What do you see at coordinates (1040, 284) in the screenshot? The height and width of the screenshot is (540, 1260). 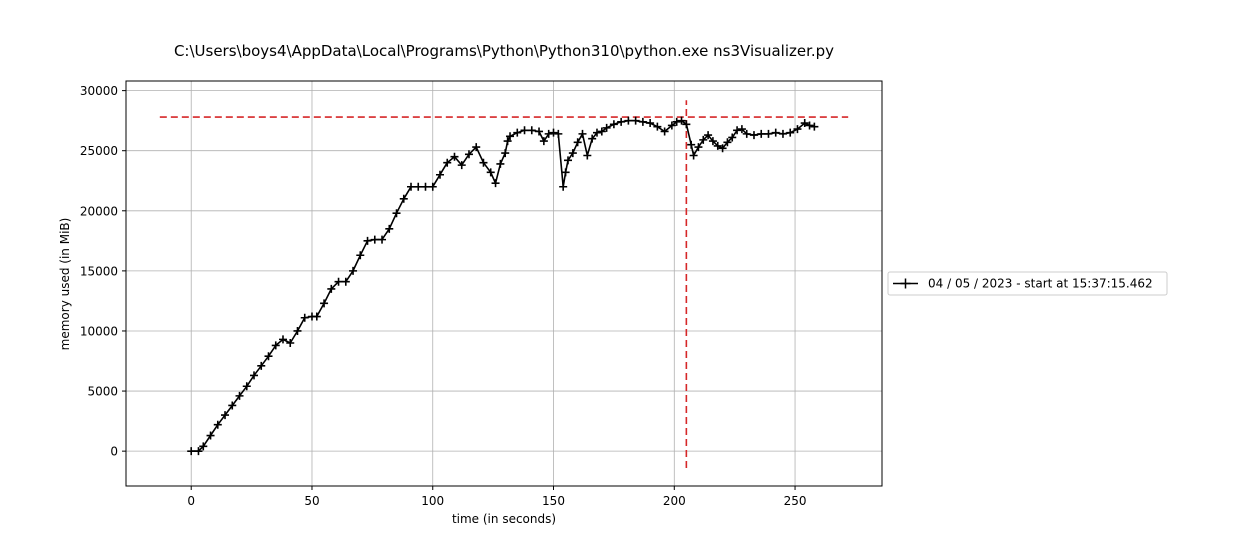 I see `legend-entry-label: 04 / 05 / 2023 - start at 15:37:15.462` at bounding box center [1040, 284].